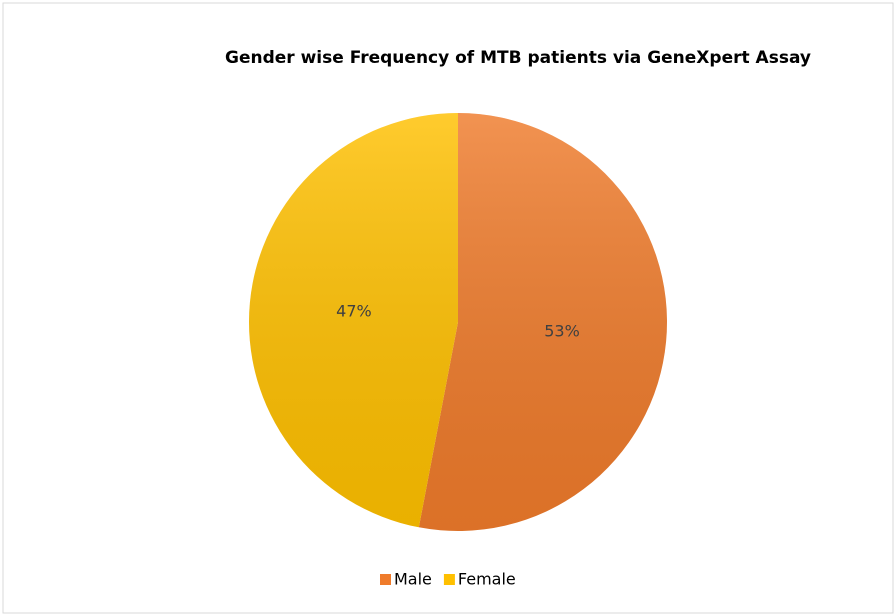 The width and height of the screenshot is (896, 616). What do you see at coordinates (562, 330) in the screenshot?
I see `data-label: 53%` at bounding box center [562, 330].